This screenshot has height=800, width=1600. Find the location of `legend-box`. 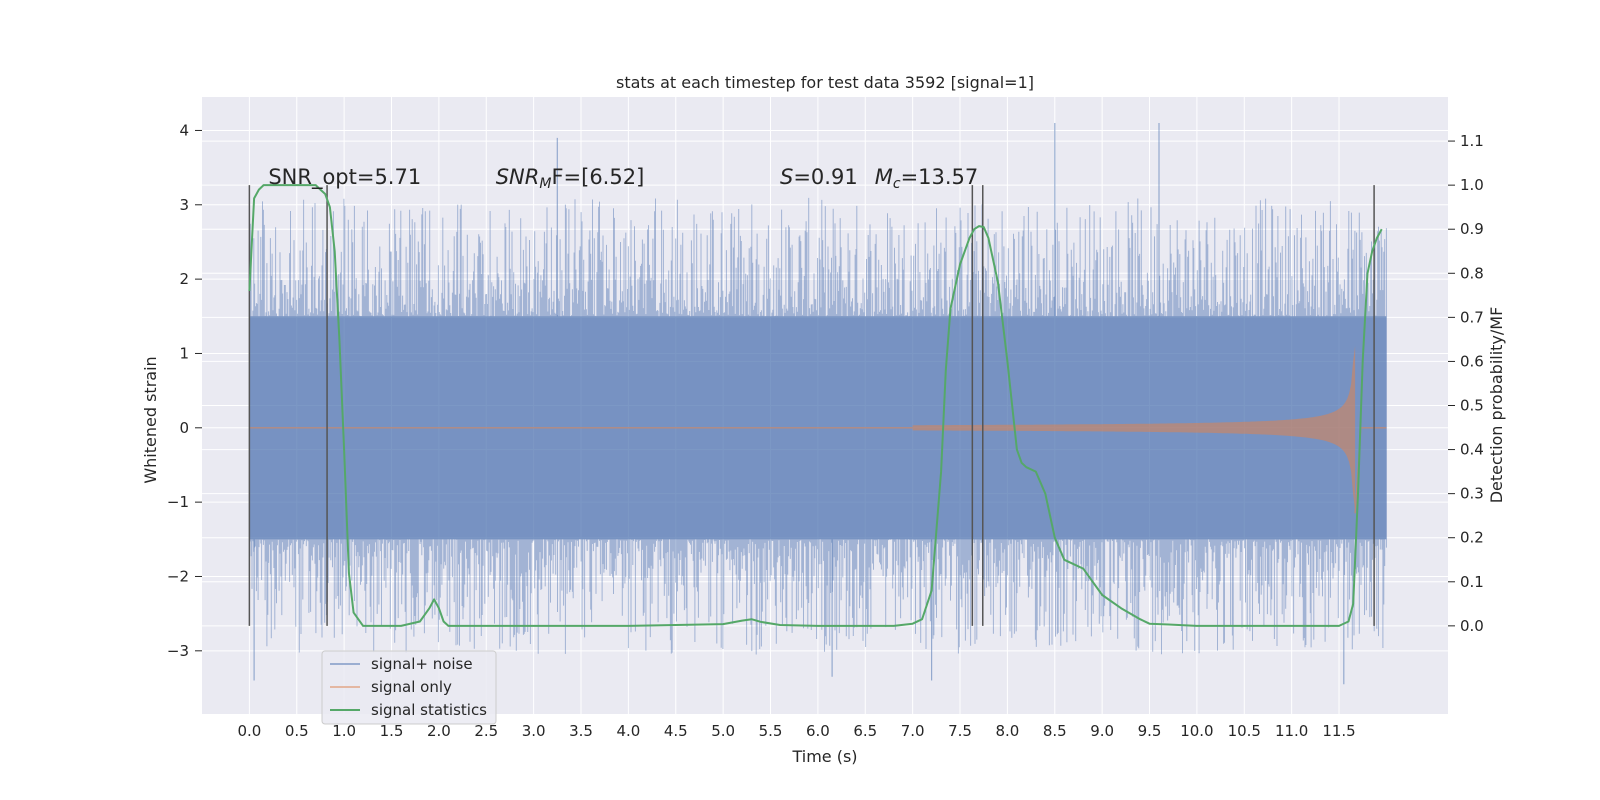

legend-box is located at coordinates (409, 687).